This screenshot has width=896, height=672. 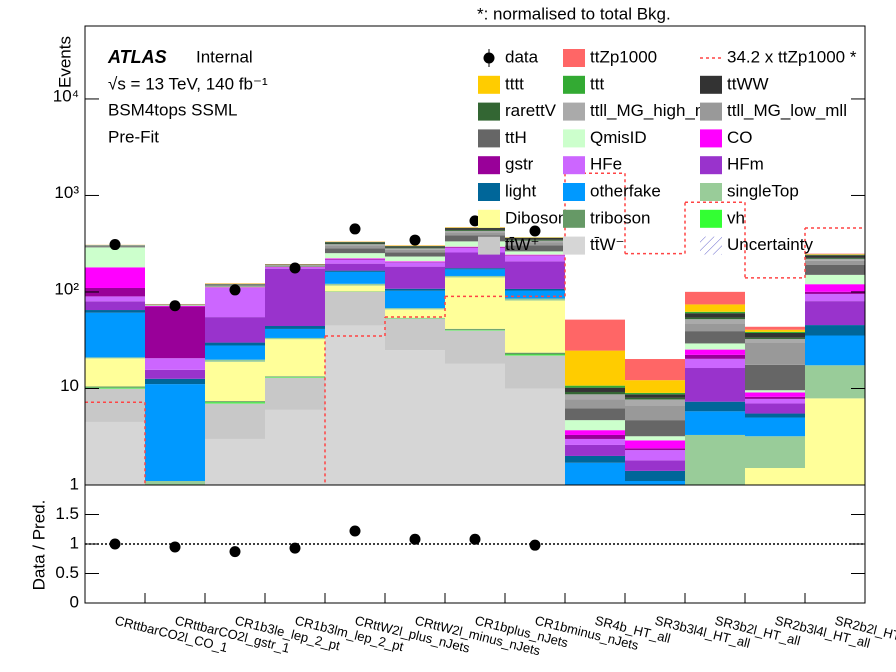 What do you see at coordinates (516, 137) in the screenshot?
I see `legend-label: ttH` at bounding box center [516, 137].